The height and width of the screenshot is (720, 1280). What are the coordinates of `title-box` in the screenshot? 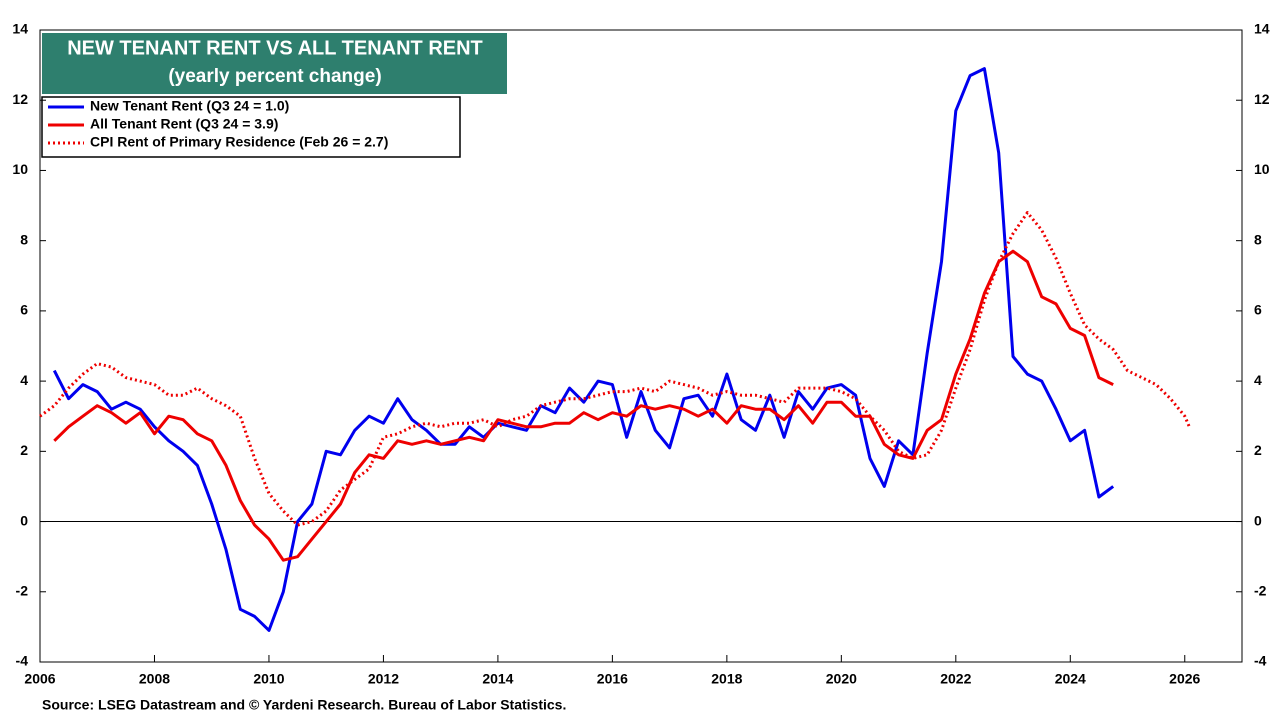 It's located at (274, 63).